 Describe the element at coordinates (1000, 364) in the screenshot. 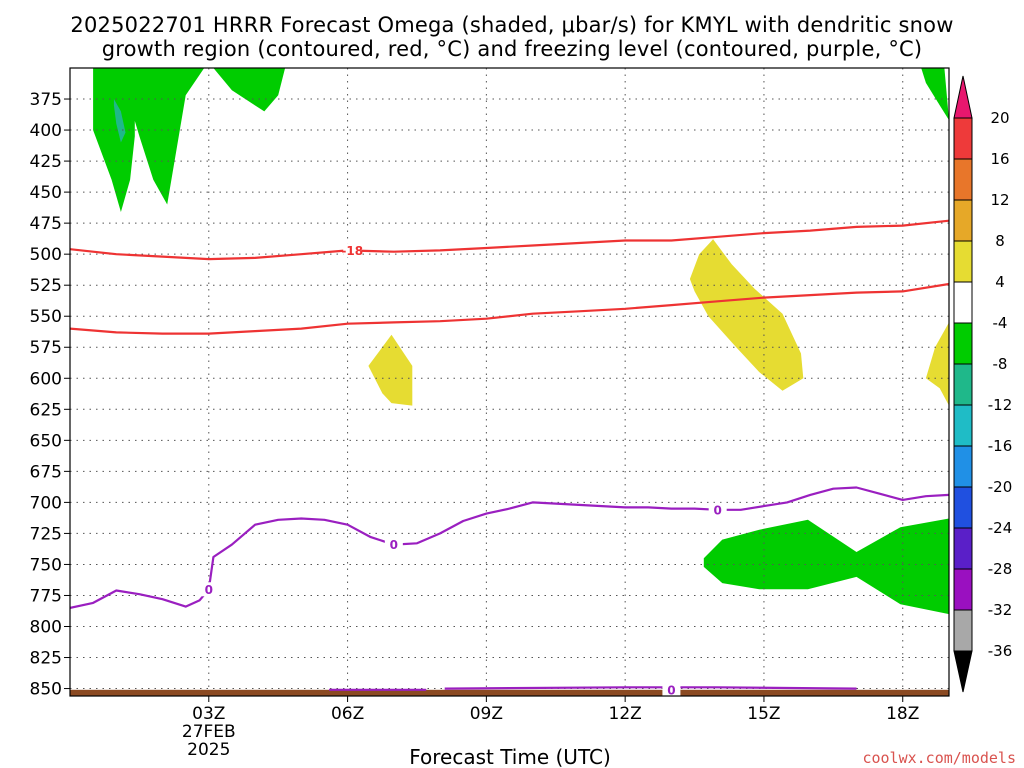

I see `colorbar-level-label: -8` at that location.